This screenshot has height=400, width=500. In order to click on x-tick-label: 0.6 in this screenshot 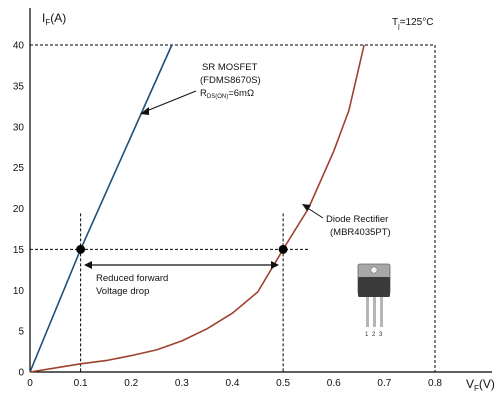, I will do `click(334, 383)`.